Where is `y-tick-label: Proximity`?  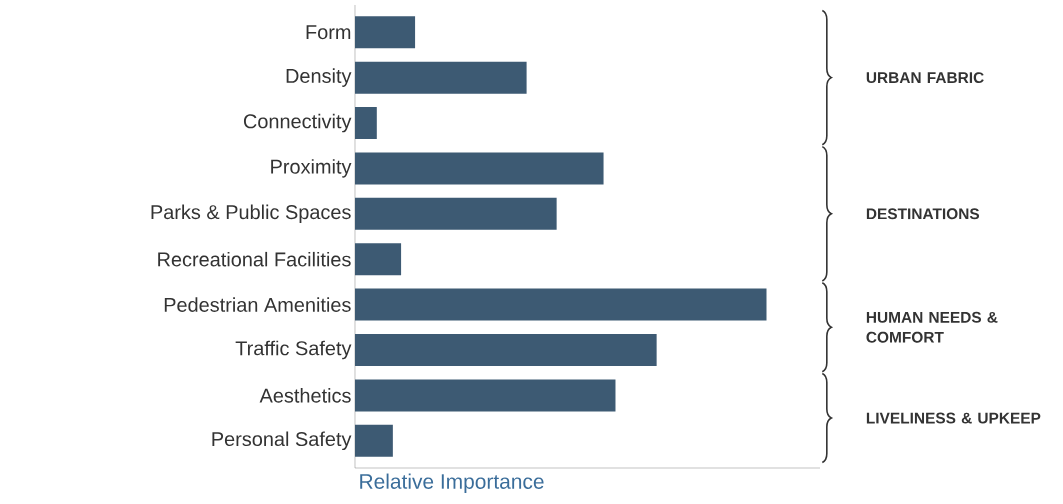
y-tick-label: Proximity is located at coordinates (311, 168).